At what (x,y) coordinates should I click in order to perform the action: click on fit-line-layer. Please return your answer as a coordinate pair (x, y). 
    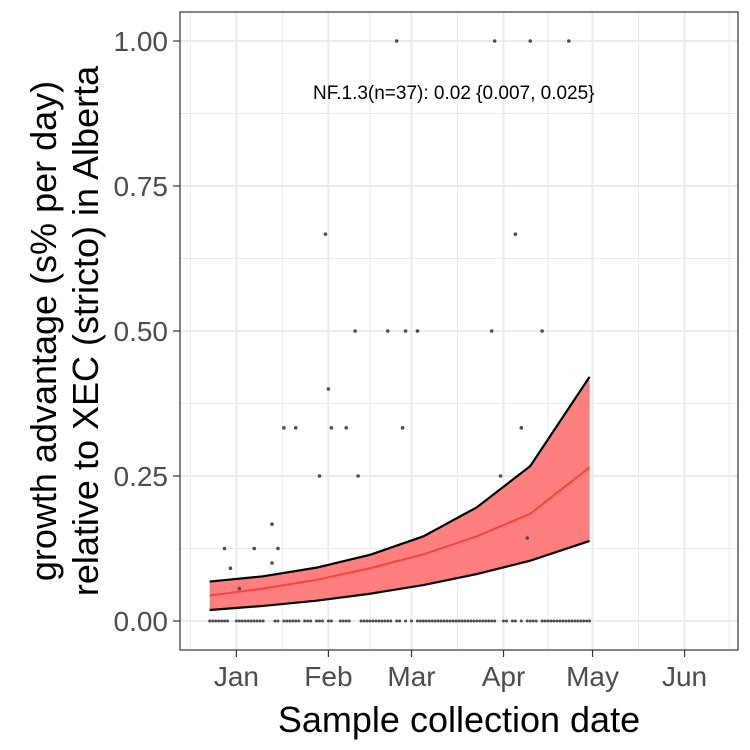
    Looking at the image, I should click on (400, 531).